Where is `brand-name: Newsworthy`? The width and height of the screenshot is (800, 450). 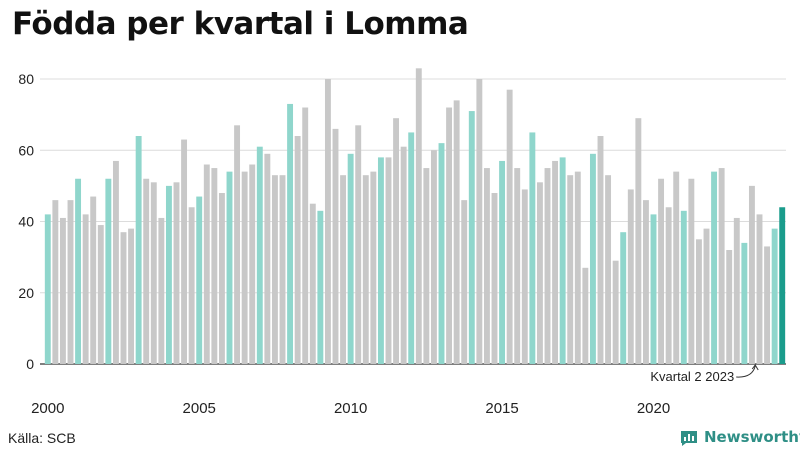
brand-name: Newsworthy is located at coordinates (752, 437).